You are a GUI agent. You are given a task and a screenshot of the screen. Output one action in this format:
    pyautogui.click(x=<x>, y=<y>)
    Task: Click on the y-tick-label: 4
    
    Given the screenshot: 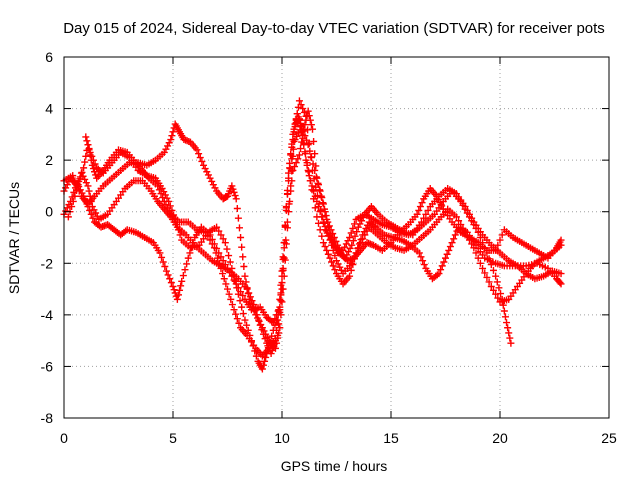 What is the action you would take?
    pyautogui.click(x=49, y=109)
    